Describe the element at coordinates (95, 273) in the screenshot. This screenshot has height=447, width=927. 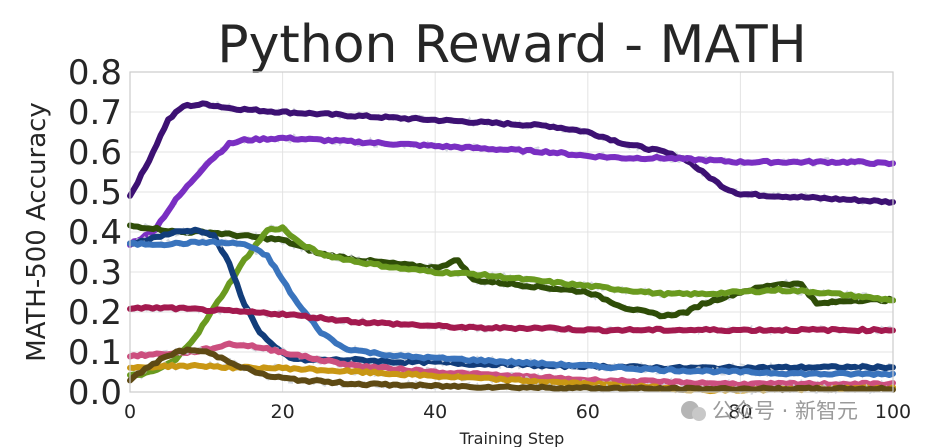
I see `y-tick-label: 0.3` at that location.